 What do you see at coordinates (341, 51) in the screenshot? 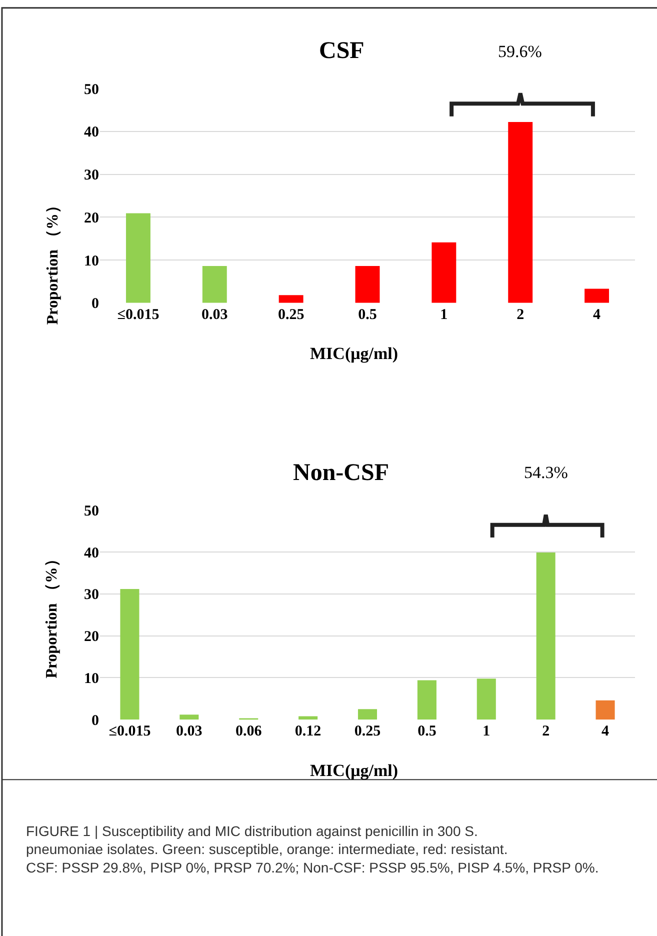
I see `chart-title: CSF` at bounding box center [341, 51].